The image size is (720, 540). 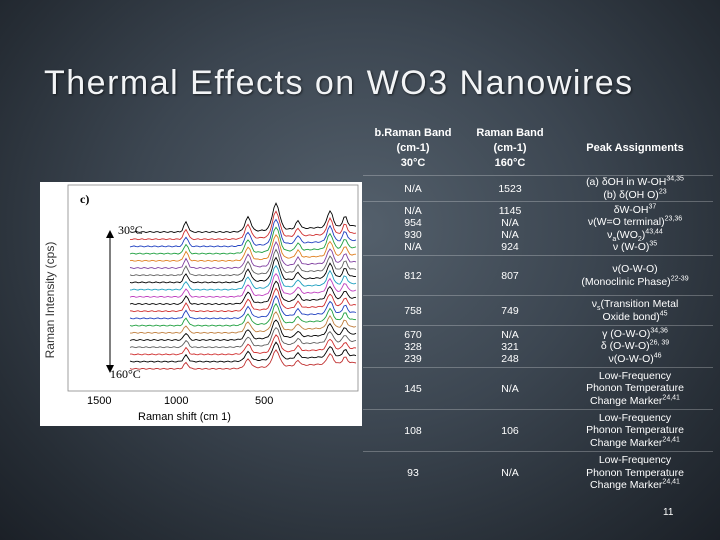 I want to click on assign-line: ν(W=O terminal), so click(x=626, y=222).